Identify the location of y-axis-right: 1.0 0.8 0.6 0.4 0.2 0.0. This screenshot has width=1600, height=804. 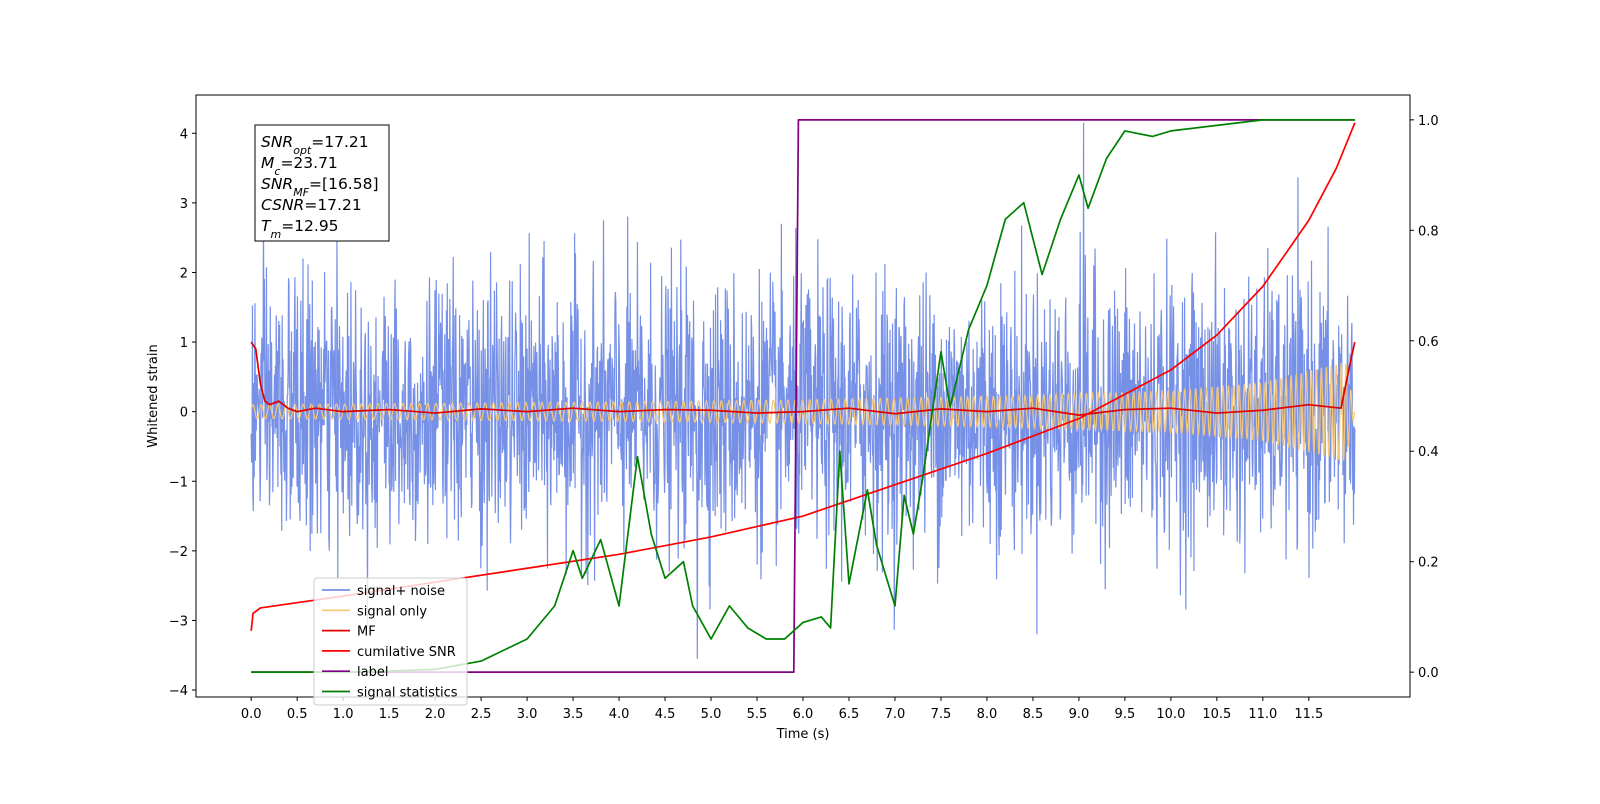
(1424, 397).